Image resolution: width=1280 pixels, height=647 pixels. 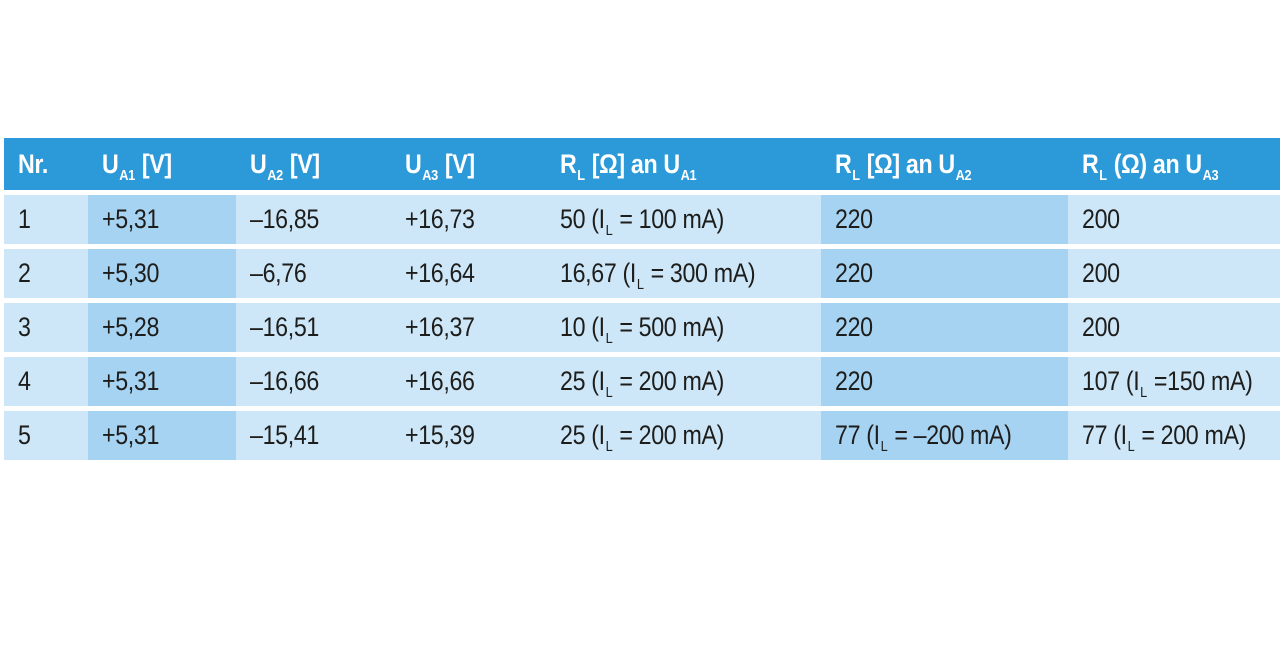 I want to click on column-header-nr: Nr., so click(x=46, y=164).